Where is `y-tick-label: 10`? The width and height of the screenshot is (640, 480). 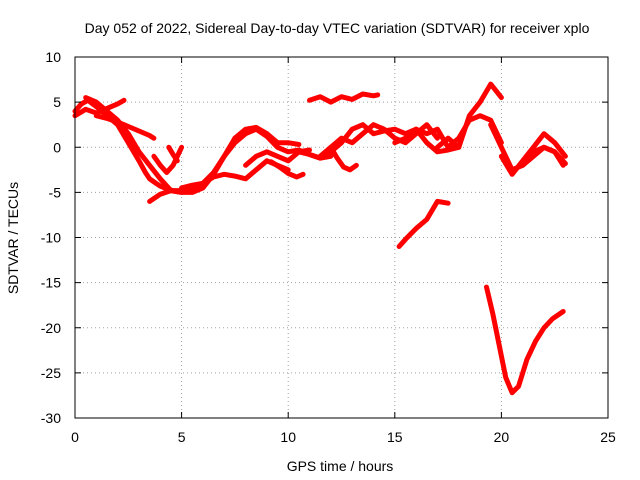 y-tick-label: 10 is located at coordinates (53, 57).